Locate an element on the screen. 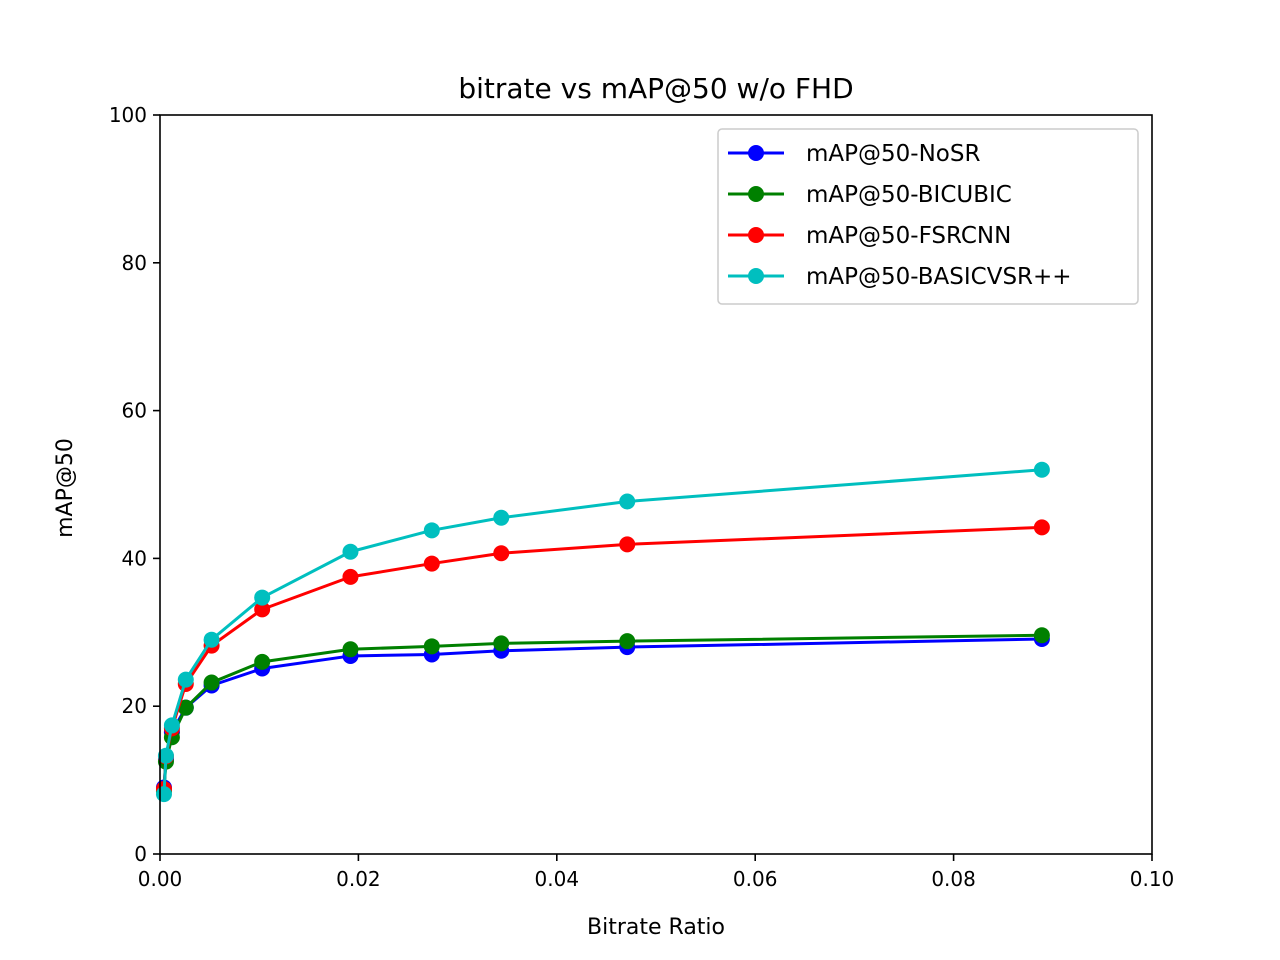  x-tick-label: 0.10 is located at coordinates (1152, 879).